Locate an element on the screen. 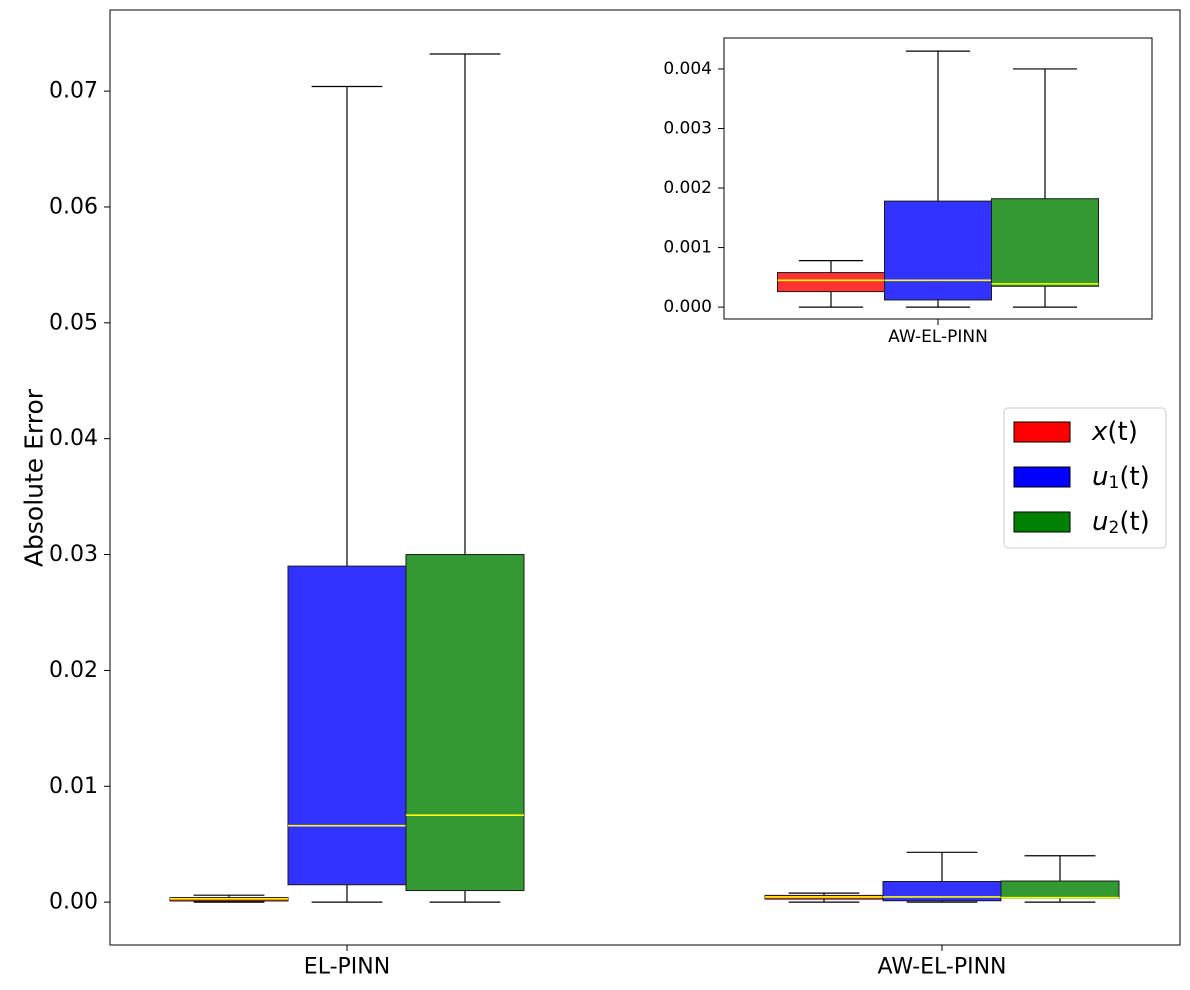 The height and width of the screenshot is (990, 1190). main-x-tick-label: AW-EL-PINN is located at coordinates (941, 967).